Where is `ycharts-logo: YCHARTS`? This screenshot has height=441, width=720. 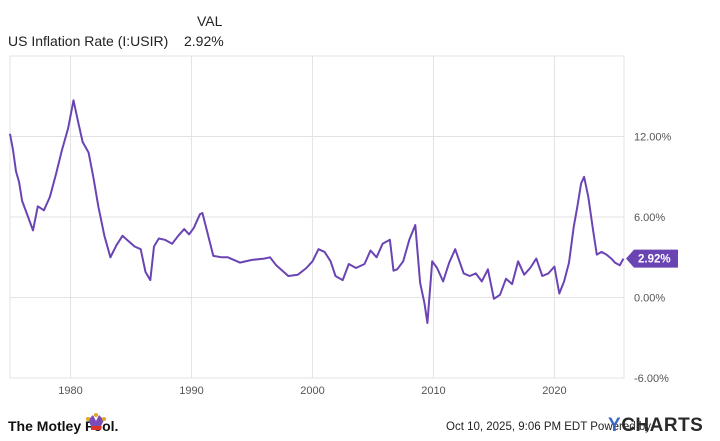
ycharts-logo: YCHARTS is located at coordinates (655, 426).